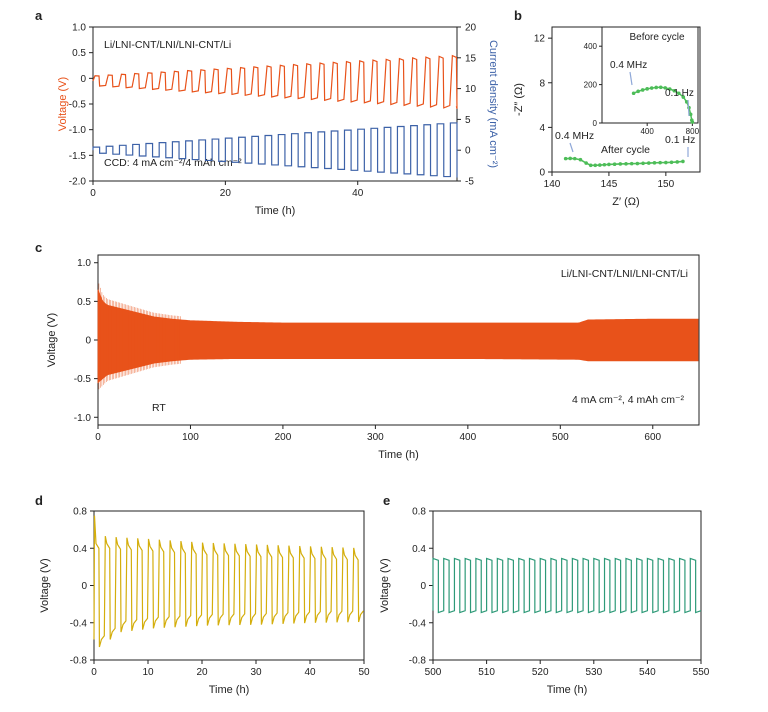 The height and width of the screenshot is (712, 768). Describe the element at coordinates (542, 128) in the screenshot. I see `y-tick-label: 4` at that location.